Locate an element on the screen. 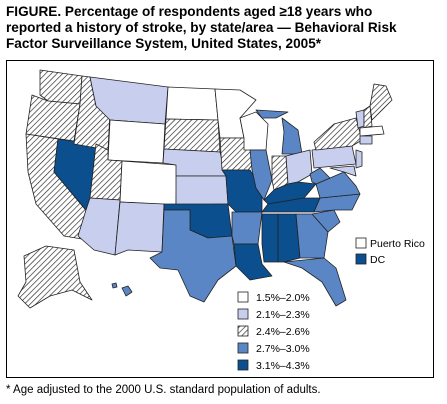 This screenshot has height=404, width=447. state-colorado is located at coordinates (148, 183).